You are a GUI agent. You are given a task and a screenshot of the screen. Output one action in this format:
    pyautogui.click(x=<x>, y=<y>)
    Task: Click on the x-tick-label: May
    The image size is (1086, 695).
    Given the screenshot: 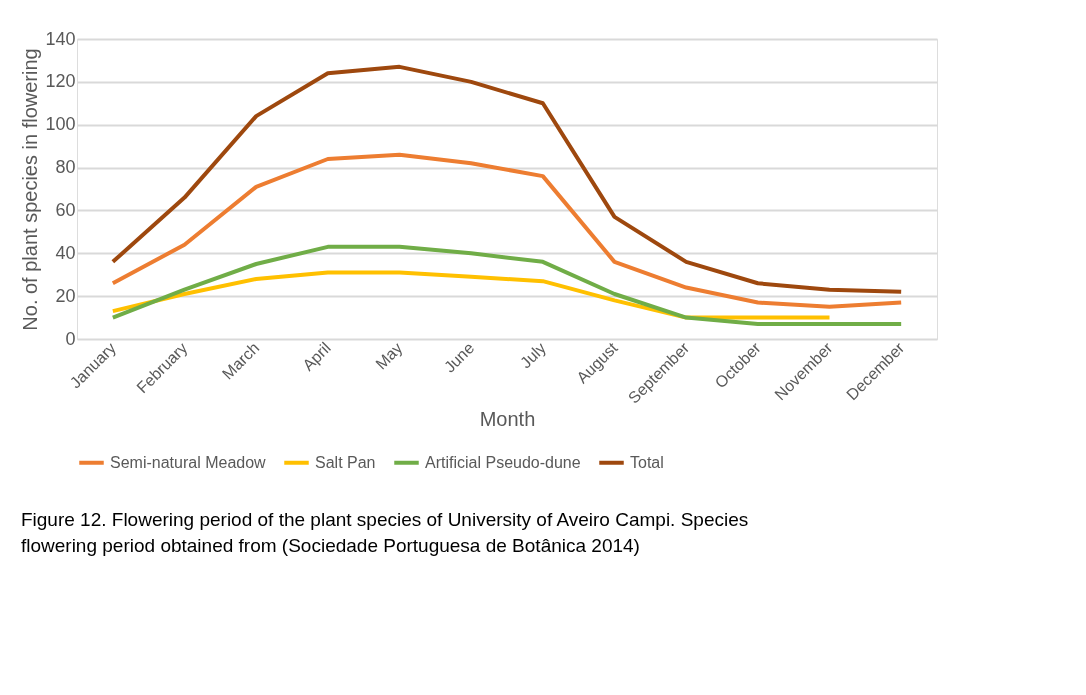 What is the action you would take?
    pyautogui.click(x=389, y=356)
    